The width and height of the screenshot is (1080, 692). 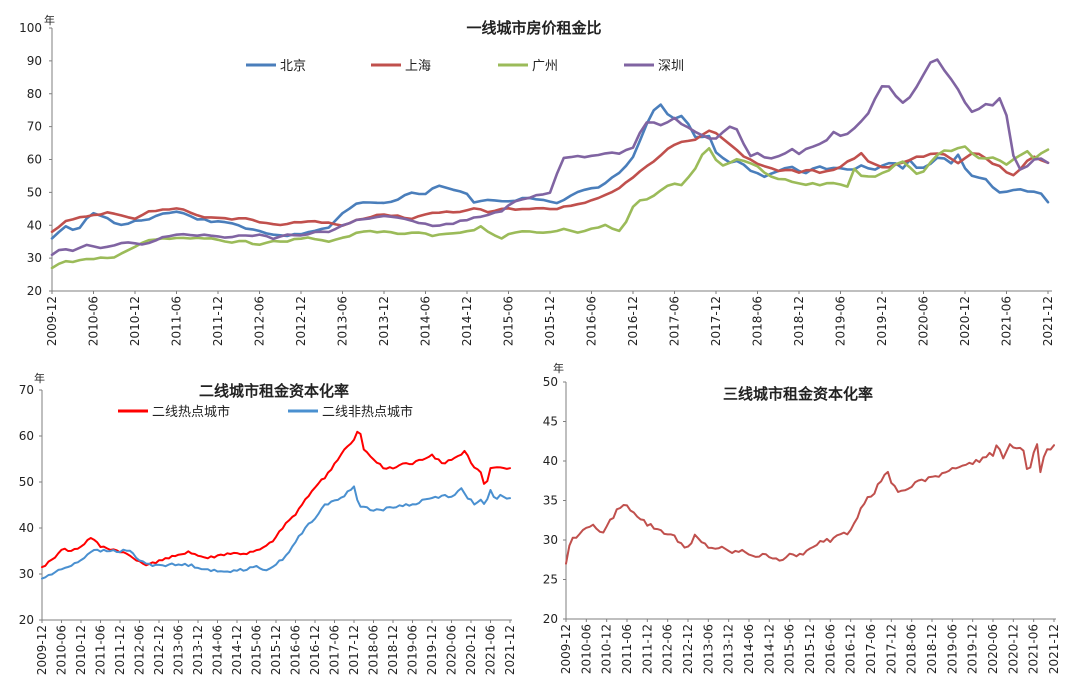 What do you see at coordinates (798, 394) in the screenshot?
I see `tier3-title: 三线城市租金资本化率` at bounding box center [798, 394].